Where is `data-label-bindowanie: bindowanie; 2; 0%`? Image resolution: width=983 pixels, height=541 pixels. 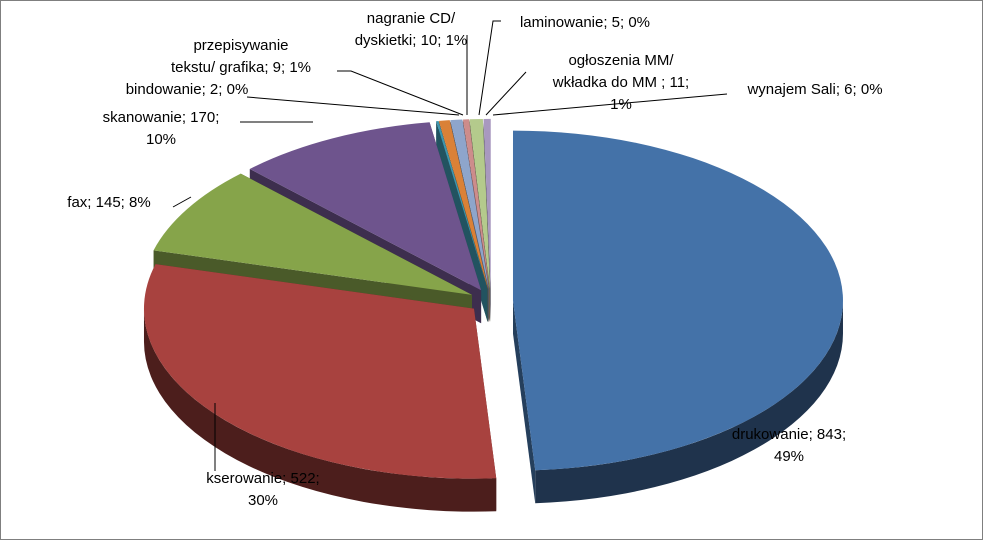 data-label-bindowanie: bindowanie; 2; 0% is located at coordinates (187, 89).